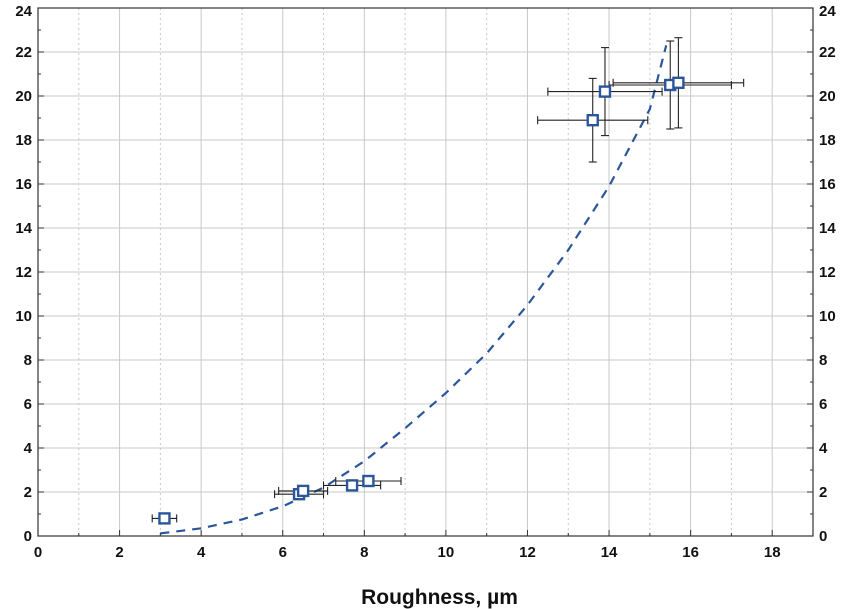 The image size is (848, 609). I want to click on y-tick-label-left: 18, so click(23, 140).